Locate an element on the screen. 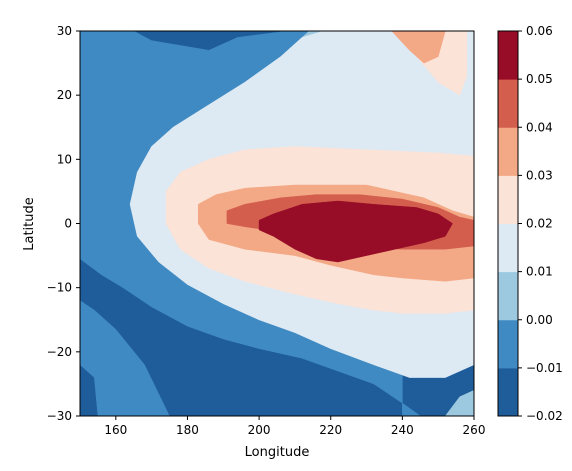 This screenshot has height=471, width=572. y-tick-label: 20 is located at coordinates (64, 95).